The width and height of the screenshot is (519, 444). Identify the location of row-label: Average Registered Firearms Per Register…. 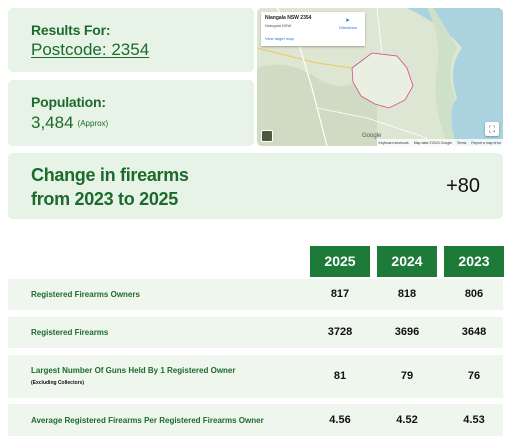
(147, 420).